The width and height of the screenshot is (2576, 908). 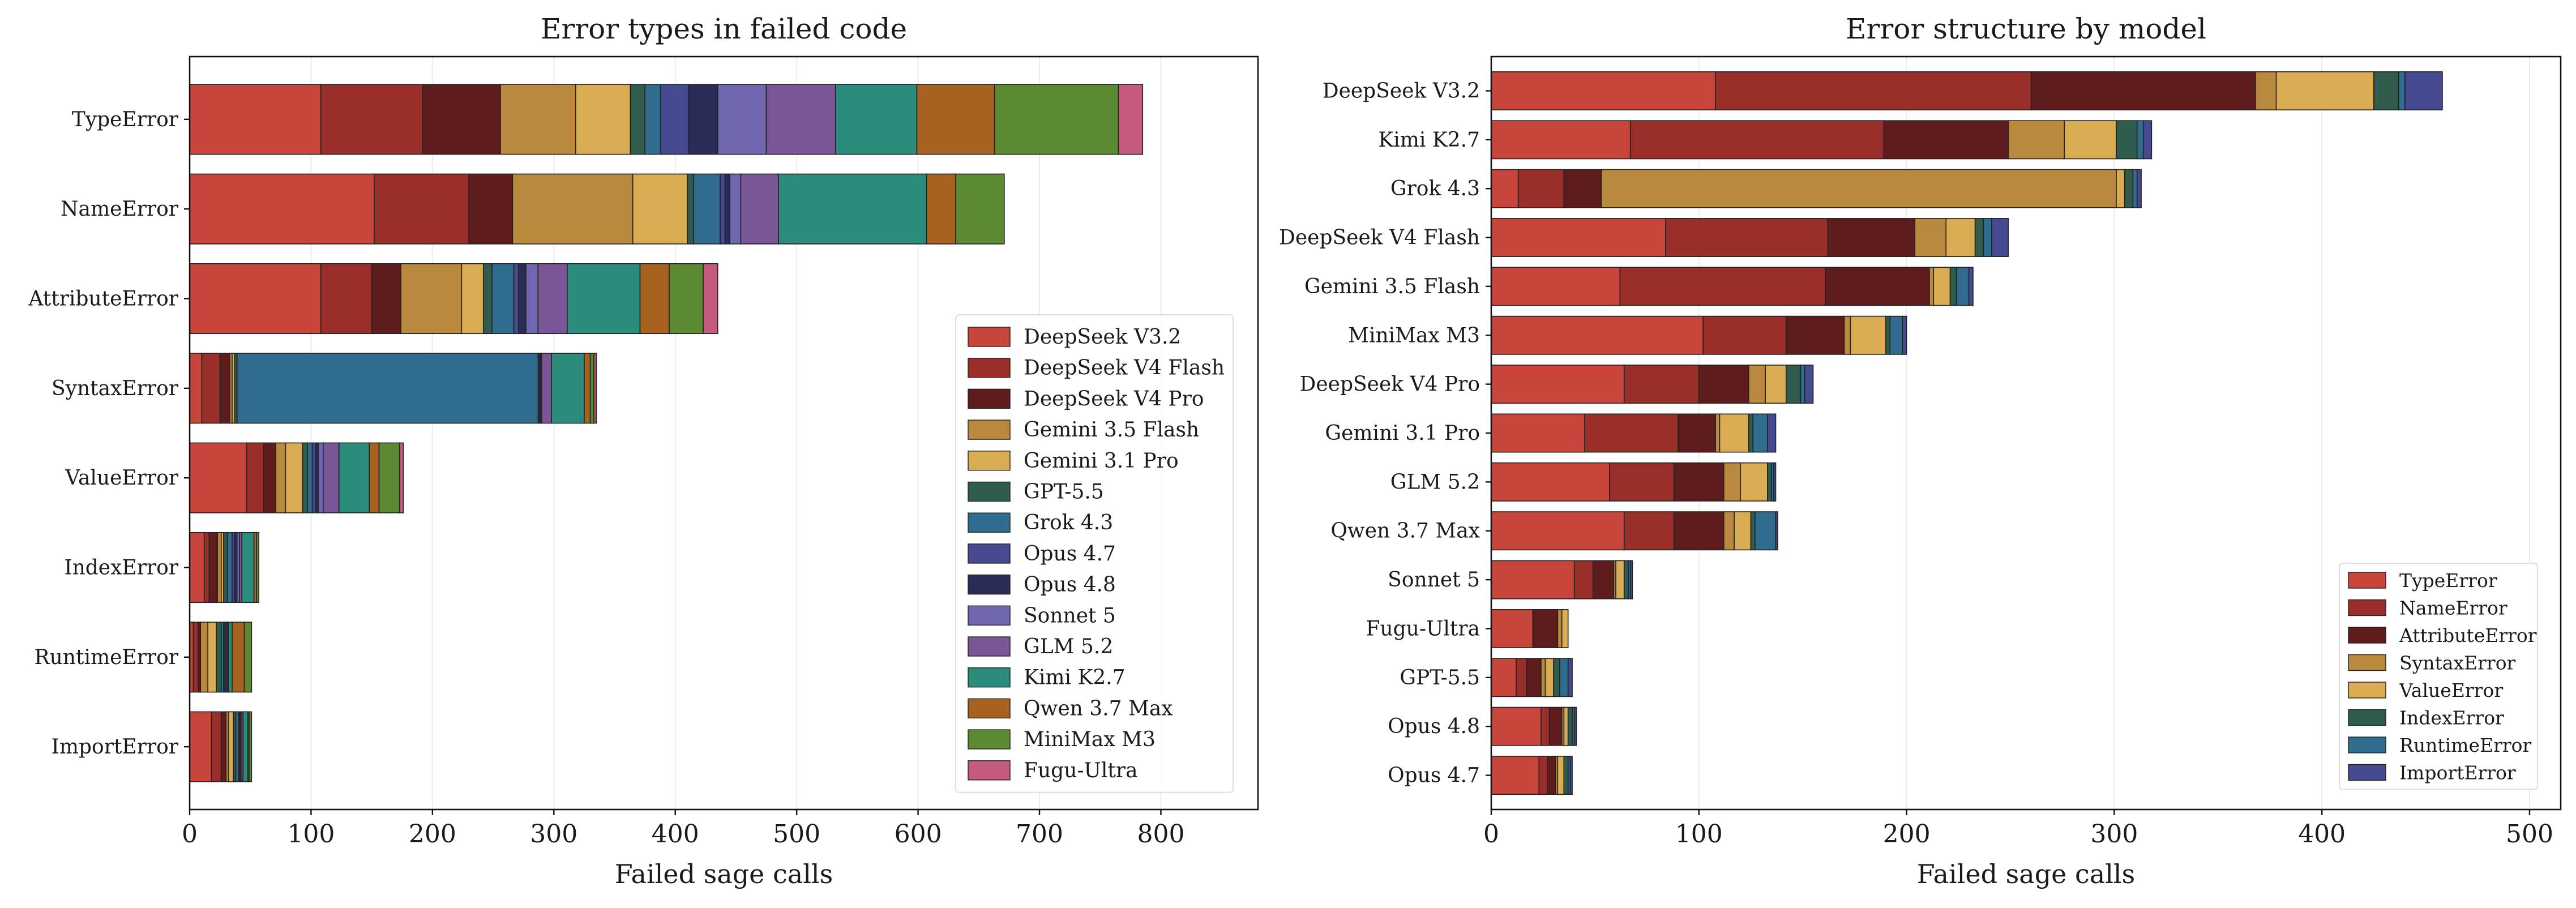 I want to click on bar-importerror-minimax-m3, so click(x=251, y=746).